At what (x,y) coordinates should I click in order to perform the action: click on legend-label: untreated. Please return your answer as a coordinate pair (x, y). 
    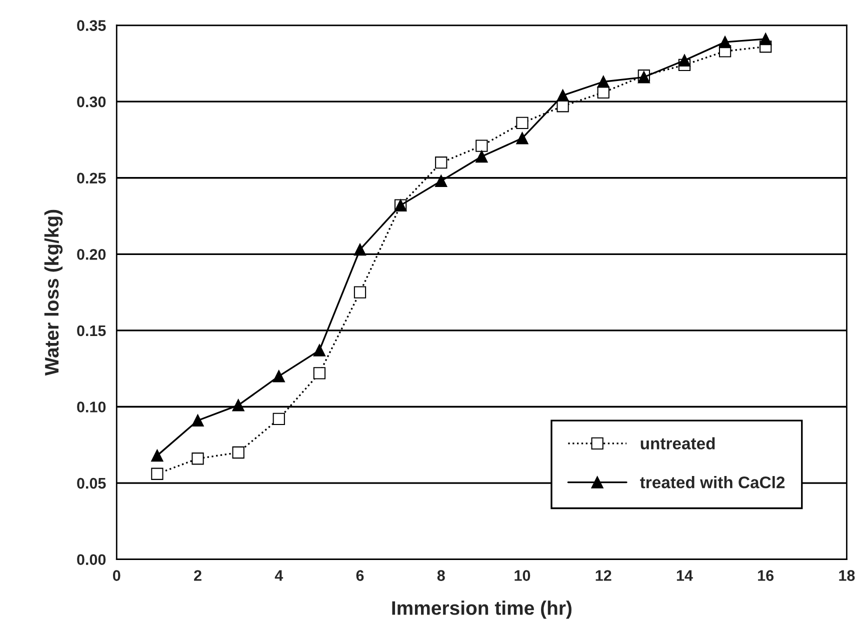
    Looking at the image, I should click on (677, 443).